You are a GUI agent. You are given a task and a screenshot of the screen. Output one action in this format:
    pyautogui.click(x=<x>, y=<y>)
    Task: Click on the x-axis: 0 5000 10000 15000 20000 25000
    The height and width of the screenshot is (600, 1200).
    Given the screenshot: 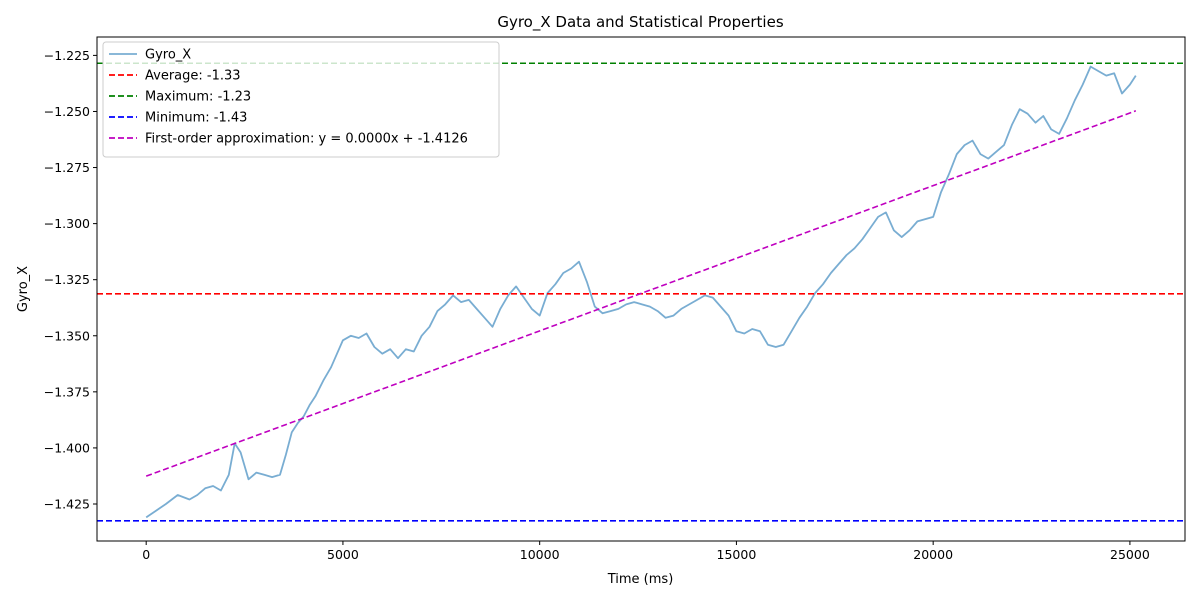 What is the action you would take?
    pyautogui.click(x=646, y=551)
    